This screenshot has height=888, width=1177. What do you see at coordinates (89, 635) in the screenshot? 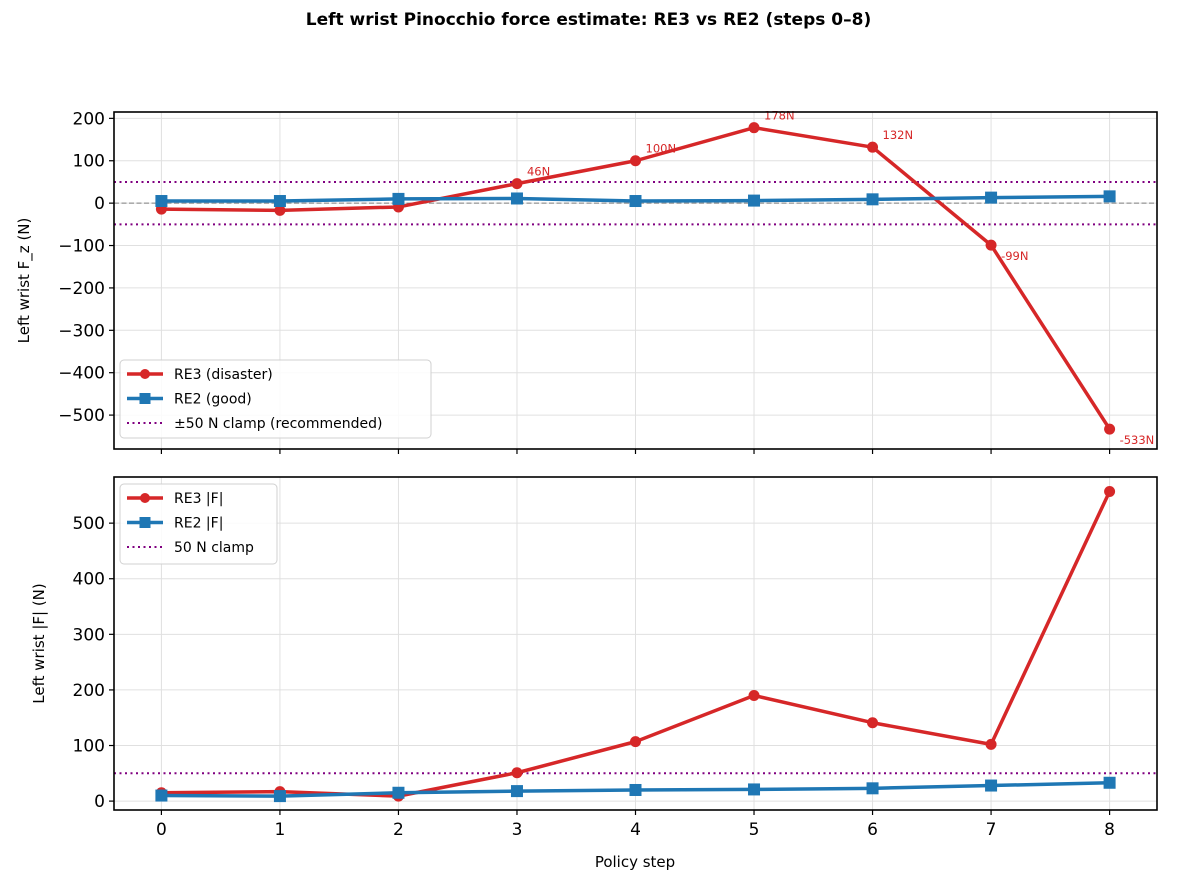
I see `y-tick-label: 300` at bounding box center [89, 635].